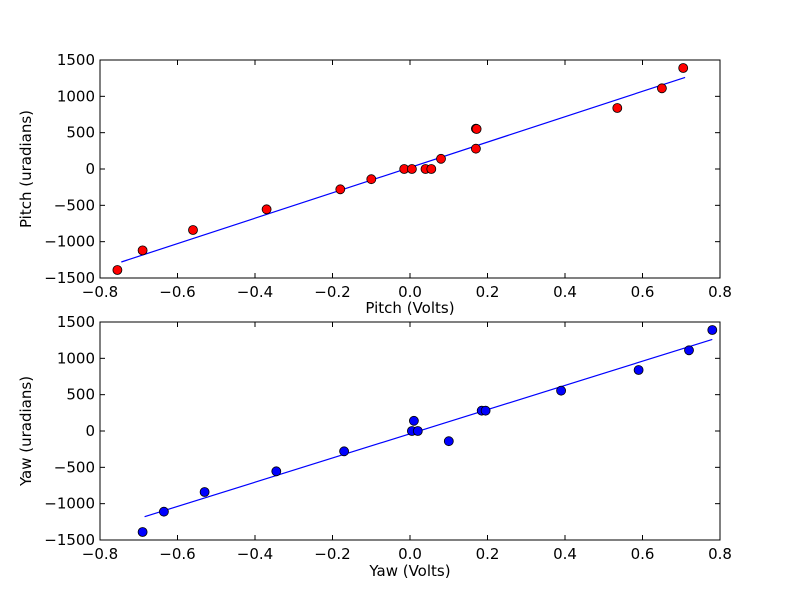 This screenshot has height=600, width=800. What do you see at coordinates (565, 292) in the screenshot?
I see `pitch-x-tick-label: 0.4` at bounding box center [565, 292].